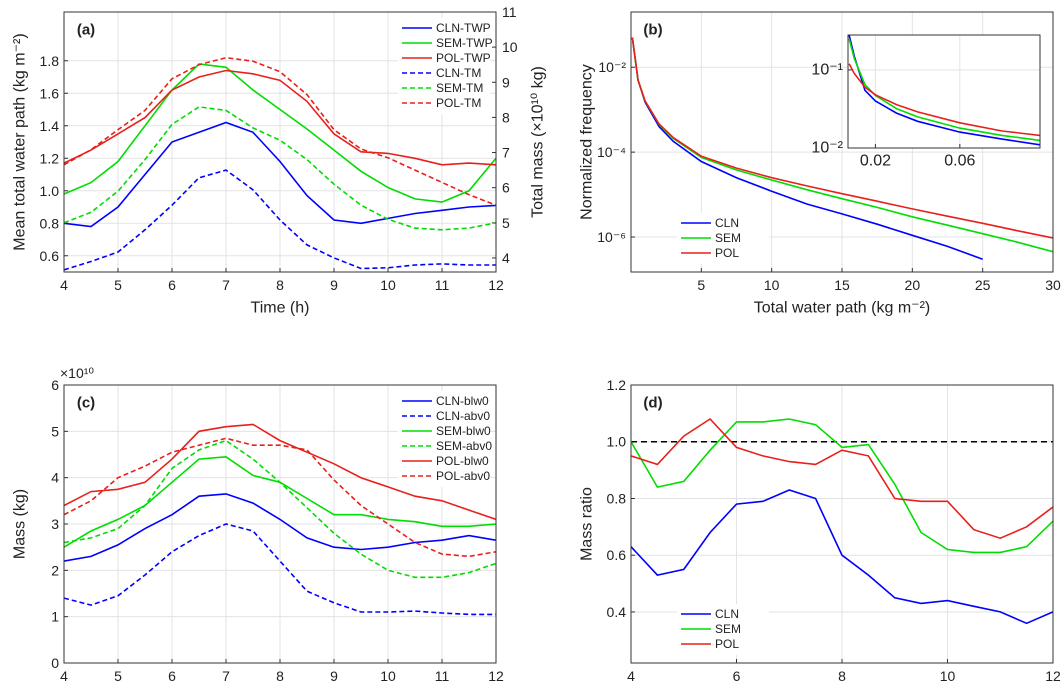 Image resolution: width=1062 pixels, height=687 pixels. What do you see at coordinates (506, 258) in the screenshot?
I see `y2-tick-label: 4` at bounding box center [506, 258].